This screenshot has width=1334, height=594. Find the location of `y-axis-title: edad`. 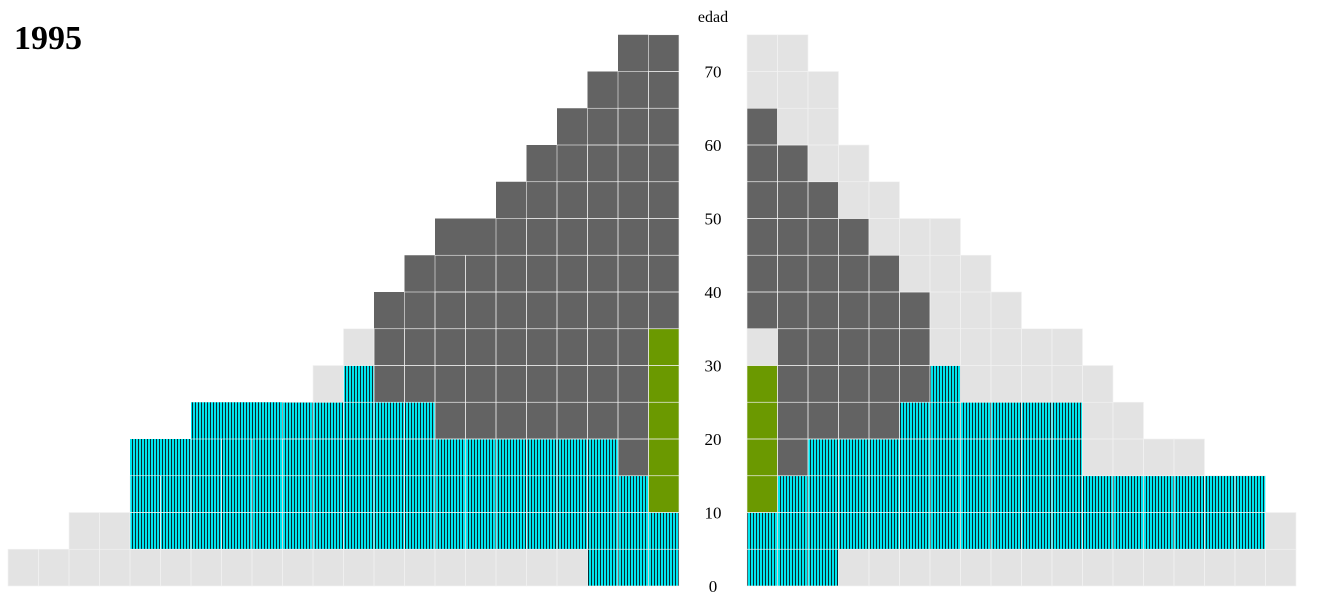

y-axis-title: edad is located at coordinates (713, 17).